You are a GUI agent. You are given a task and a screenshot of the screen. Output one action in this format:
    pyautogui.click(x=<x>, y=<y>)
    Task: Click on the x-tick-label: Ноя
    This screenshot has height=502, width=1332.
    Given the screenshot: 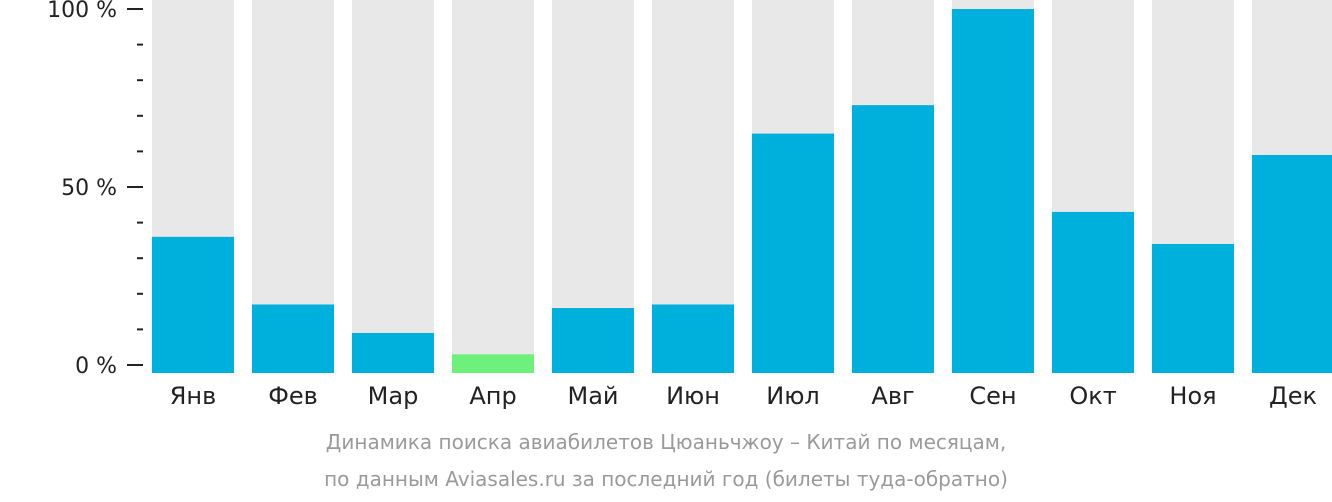 What is the action you would take?
    pyautogui.click(x=1192, y=396)
    